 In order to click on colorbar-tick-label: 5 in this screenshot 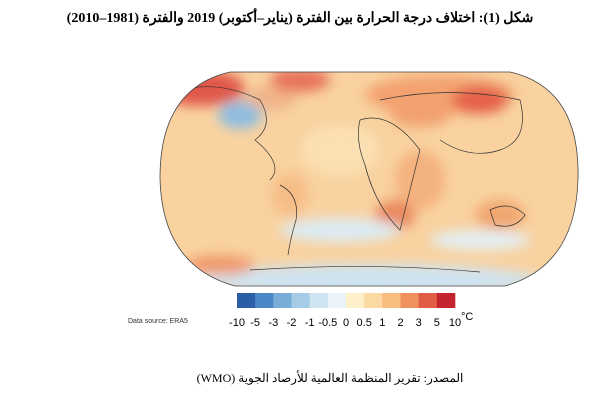, I will do `click(437, 323)`.